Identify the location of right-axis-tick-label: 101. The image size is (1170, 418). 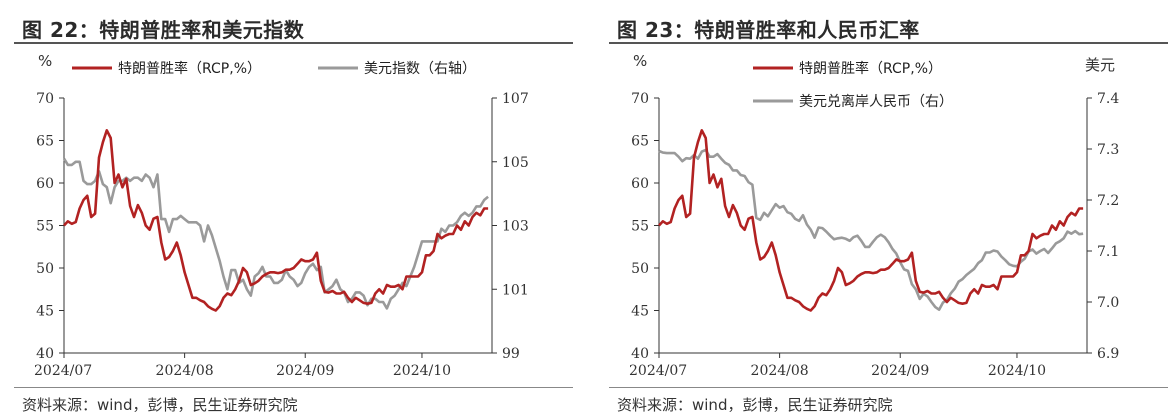
(515, 290).